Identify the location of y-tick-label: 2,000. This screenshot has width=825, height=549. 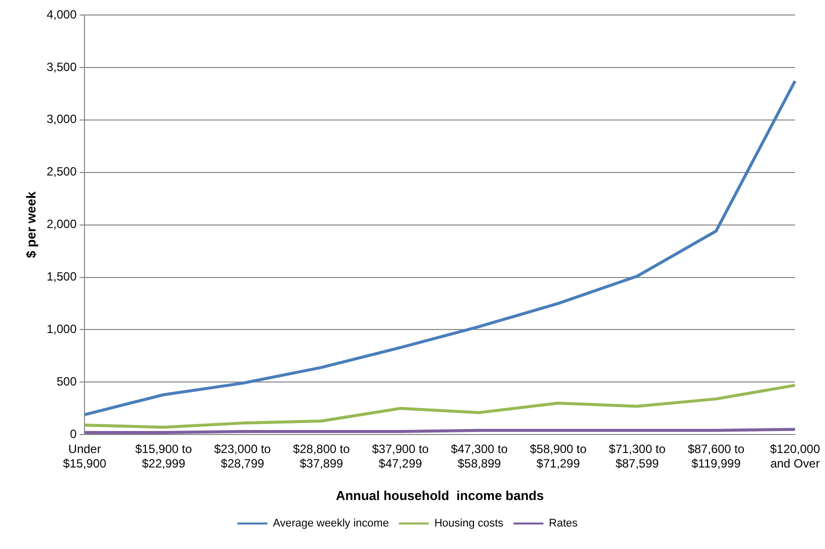
(61, 224).